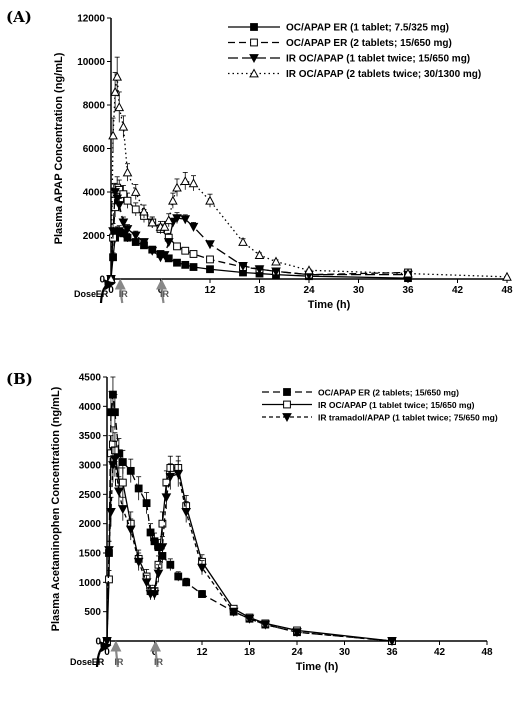  What do you see at coordinates (19, 379) in the screenshot?
I see `panel-letter: (B)` at bounding box center [19, 379].